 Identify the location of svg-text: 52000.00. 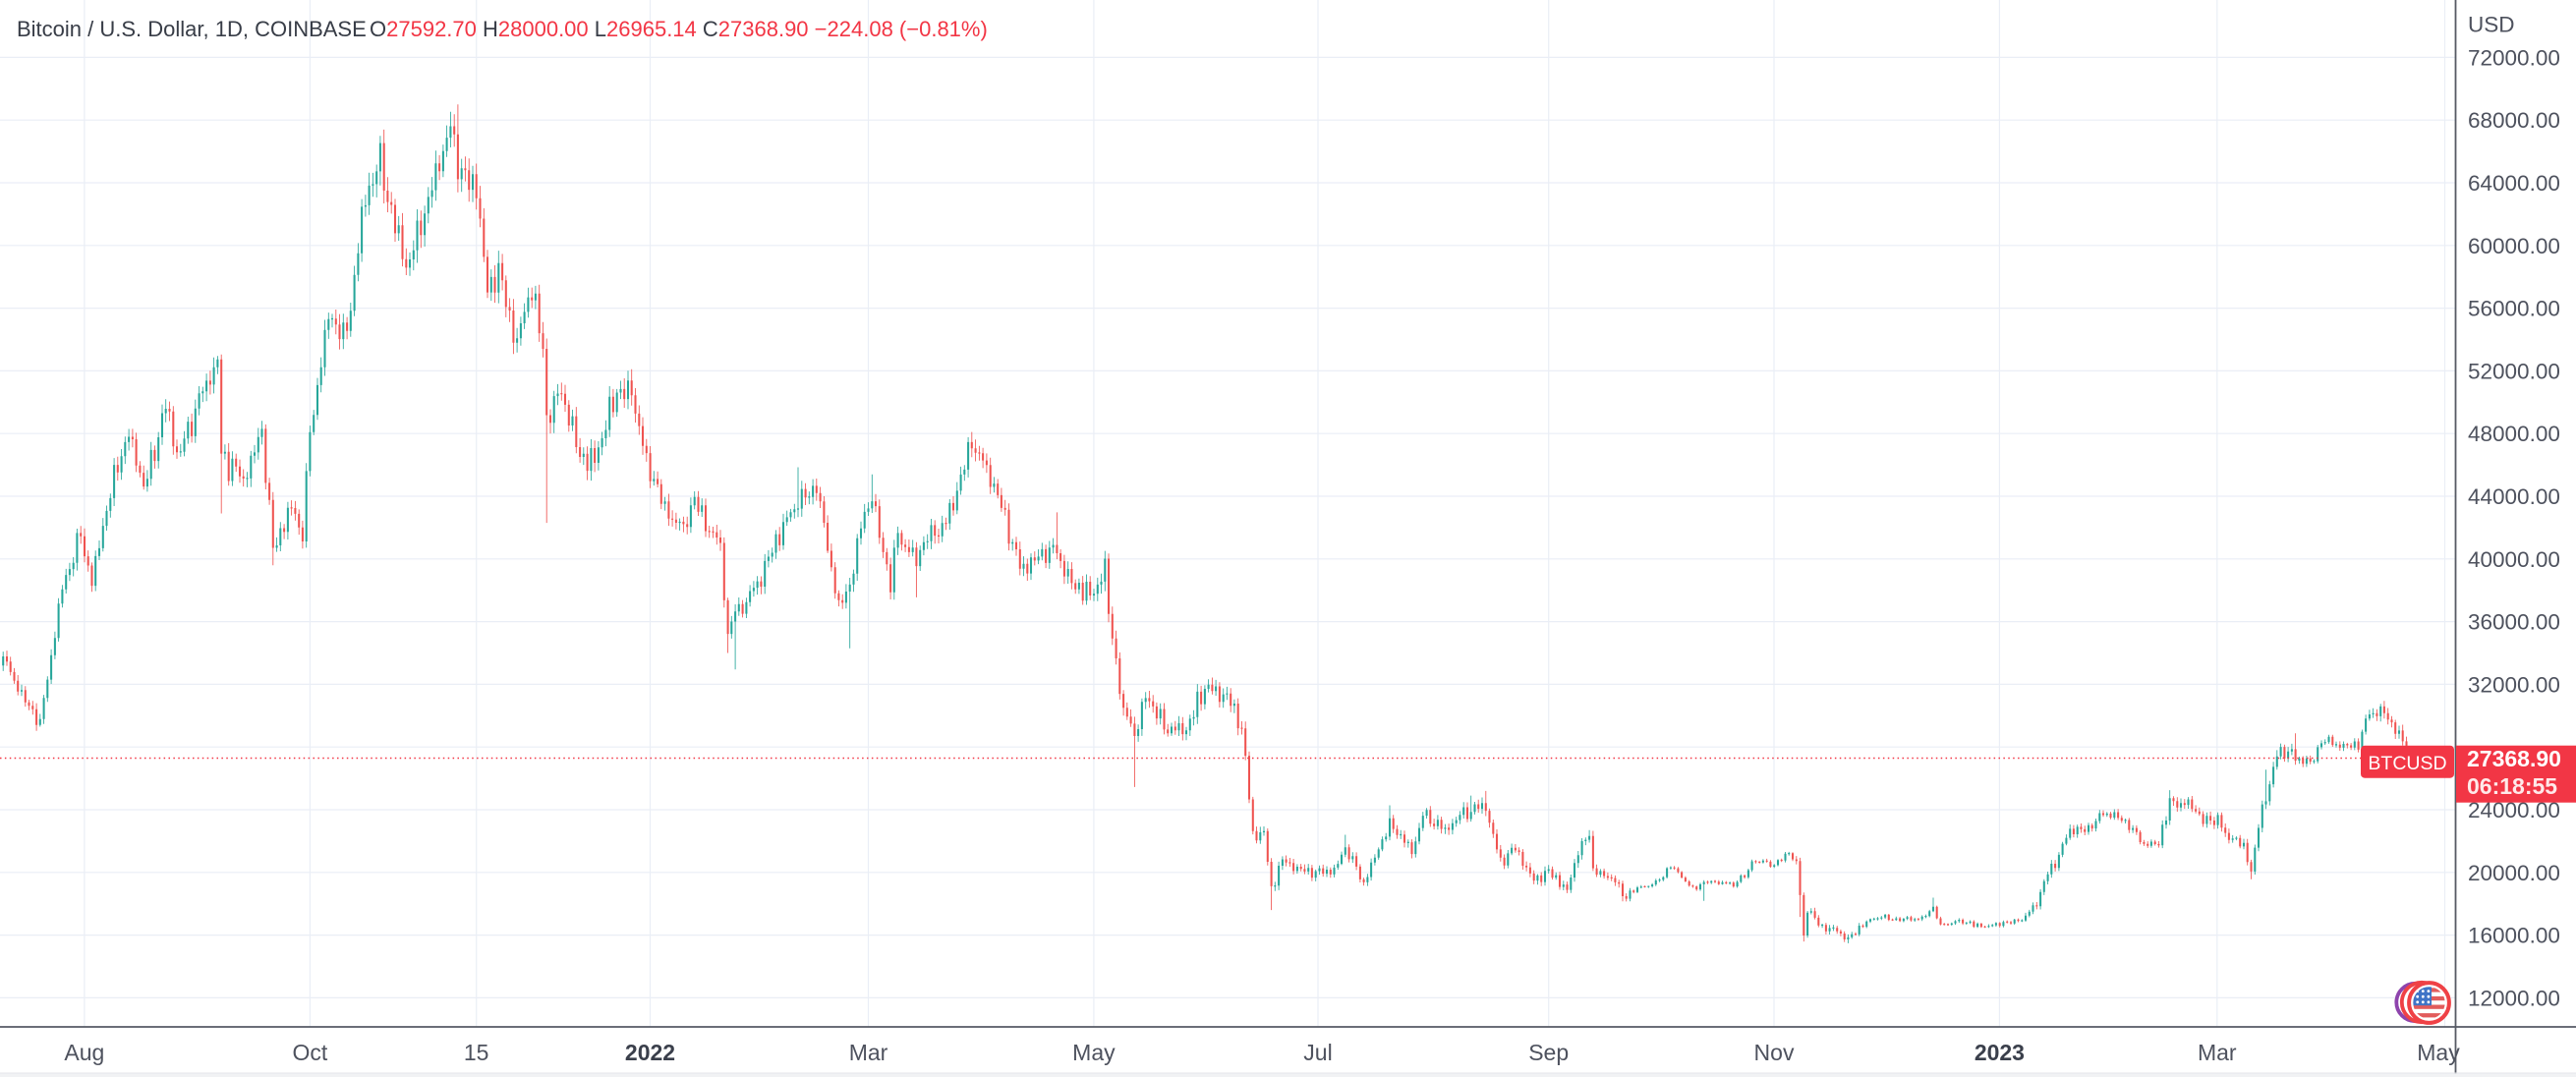
(2514, 371).